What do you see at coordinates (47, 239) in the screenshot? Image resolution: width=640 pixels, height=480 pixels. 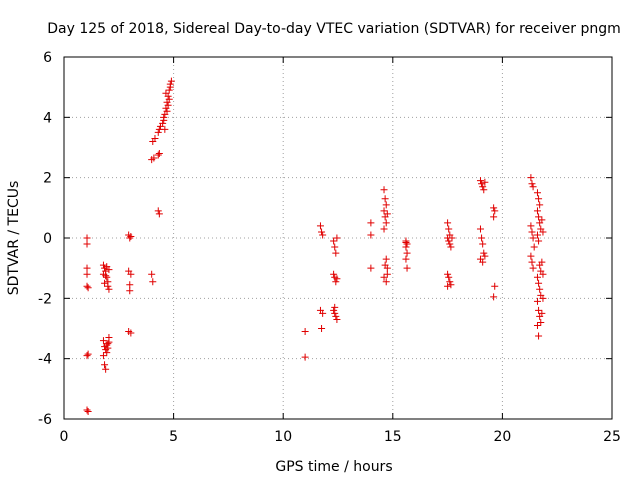 I see `y-tick-label: 0` at bounding box center [47, 239].